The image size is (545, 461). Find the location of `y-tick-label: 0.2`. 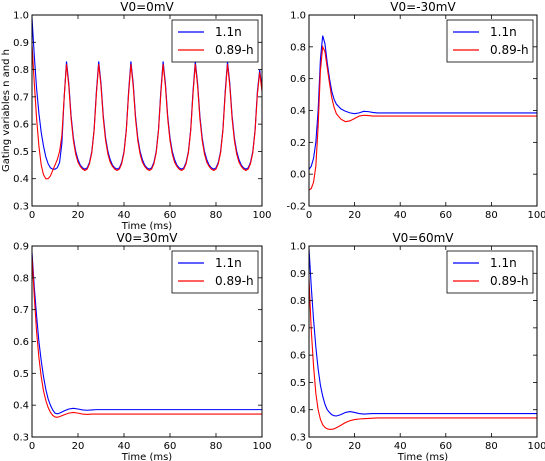

y-tick-label: 0.2 is located at coordinates (298, 143).